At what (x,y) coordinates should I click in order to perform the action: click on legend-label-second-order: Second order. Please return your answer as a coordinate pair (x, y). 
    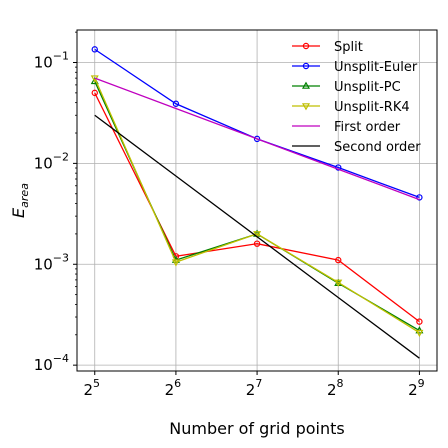
    Looking at the image, I should click on (377, 147).